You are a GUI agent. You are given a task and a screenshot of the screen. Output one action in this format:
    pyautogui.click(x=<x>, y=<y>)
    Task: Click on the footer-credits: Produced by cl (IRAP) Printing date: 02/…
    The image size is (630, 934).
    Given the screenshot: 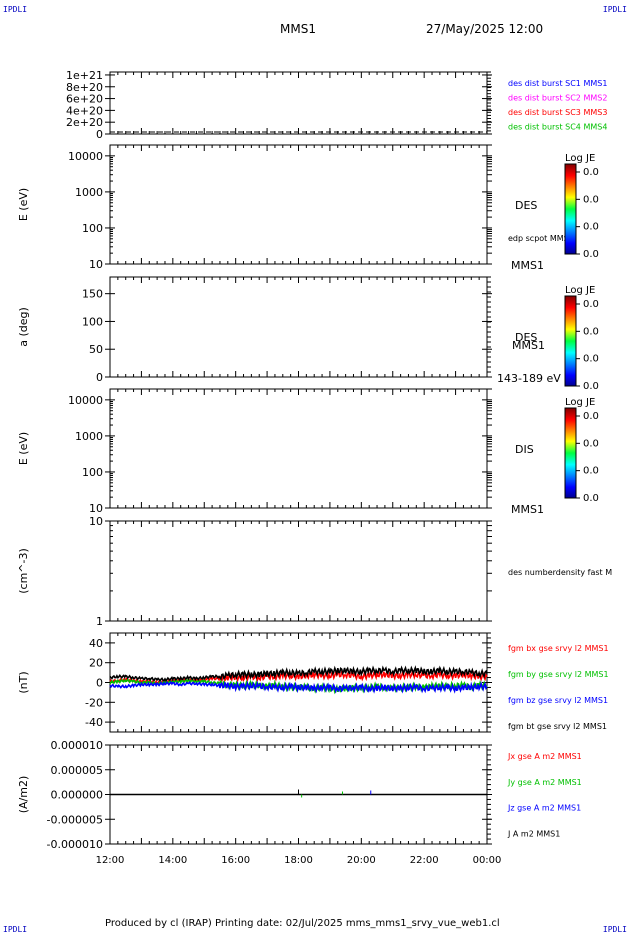 What is the action you would take?
    pyautogui.click(x=302, y=923)
    